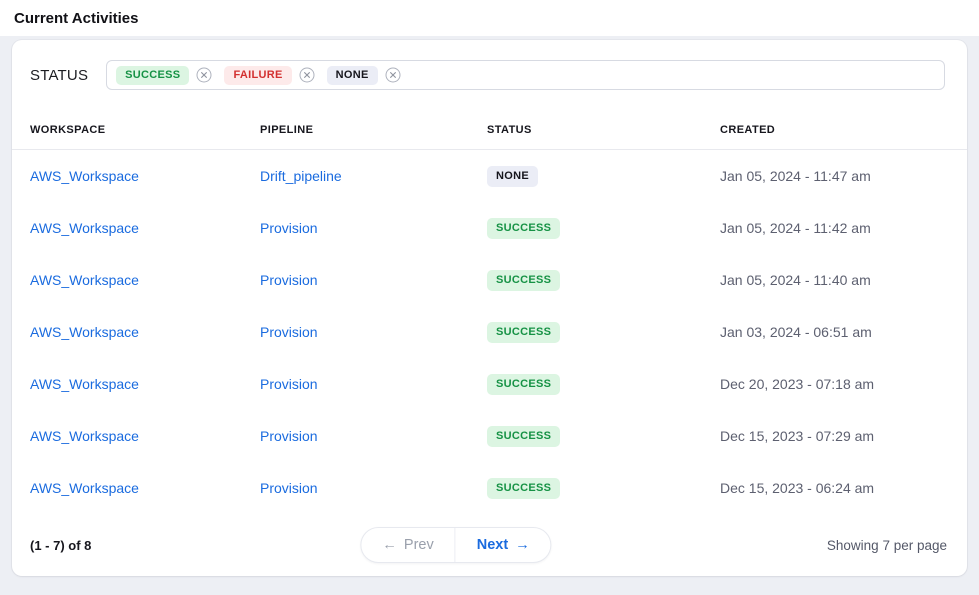 Image resolution: width=979 pixels, height=595 pixels. I want to click on column-header-pipeline: PIPELINE, so click(287, 129).